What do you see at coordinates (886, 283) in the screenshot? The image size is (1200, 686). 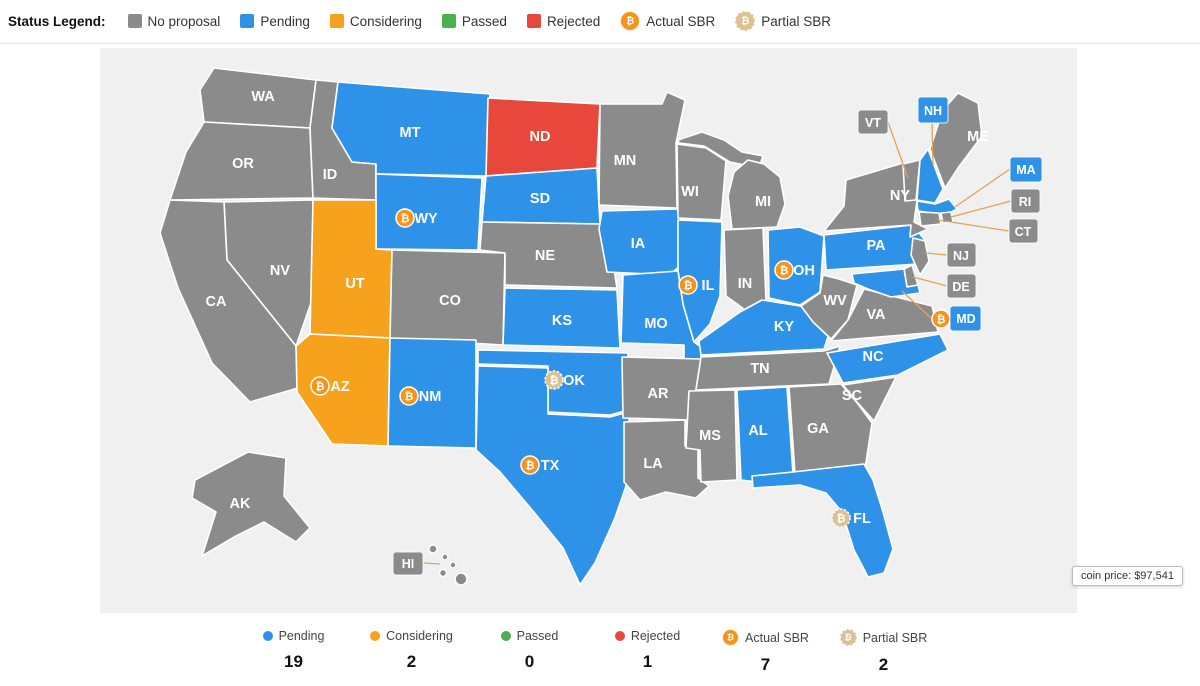 I see `state-md` at bounding box center [886, 283].